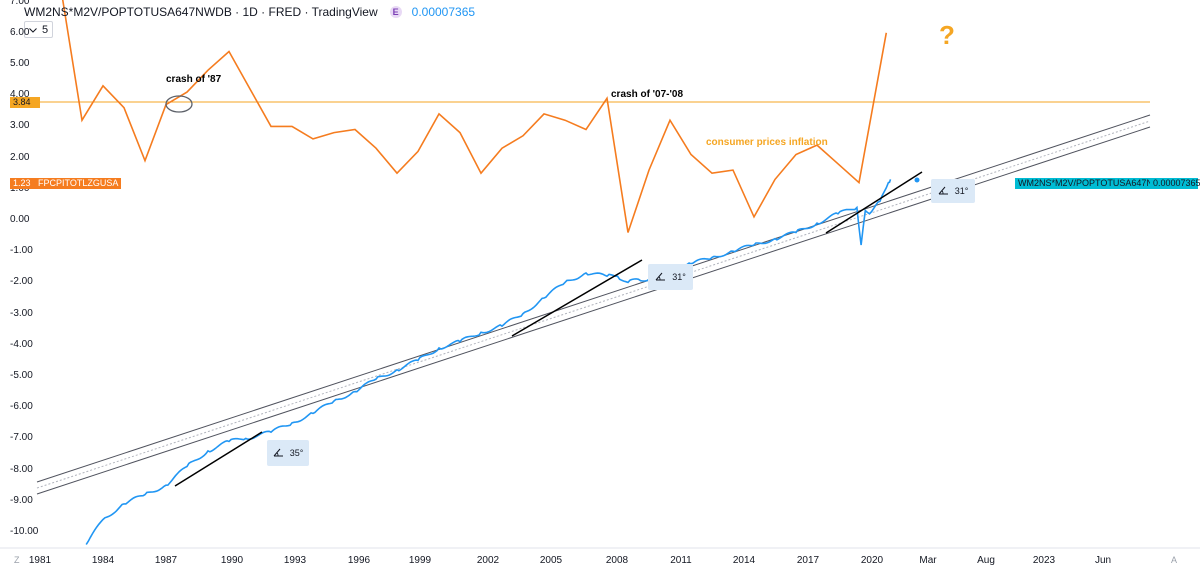 This screenshot has height=567, width=1200. What do you see at coordinates (953, 191) in the screenshot?
I see `angle-box-2021: 31°` at bounding box center [953, 191].